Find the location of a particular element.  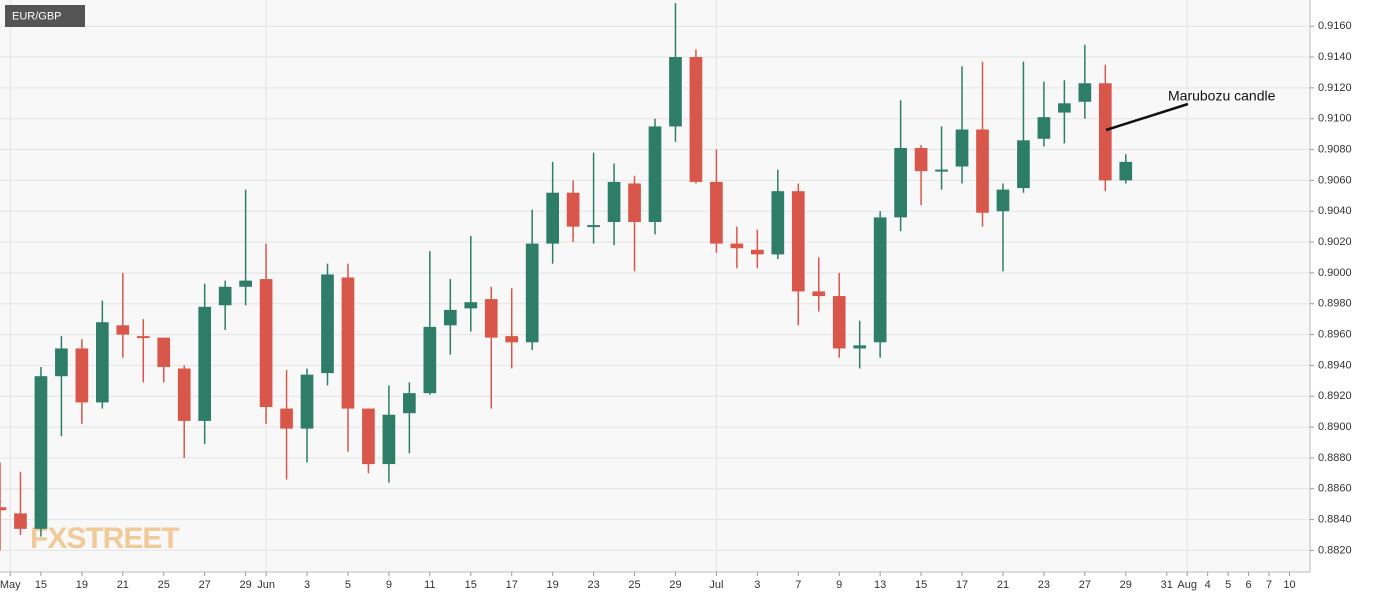

y-tick-label: 0.9120 is located at coordinates (1335, 88).